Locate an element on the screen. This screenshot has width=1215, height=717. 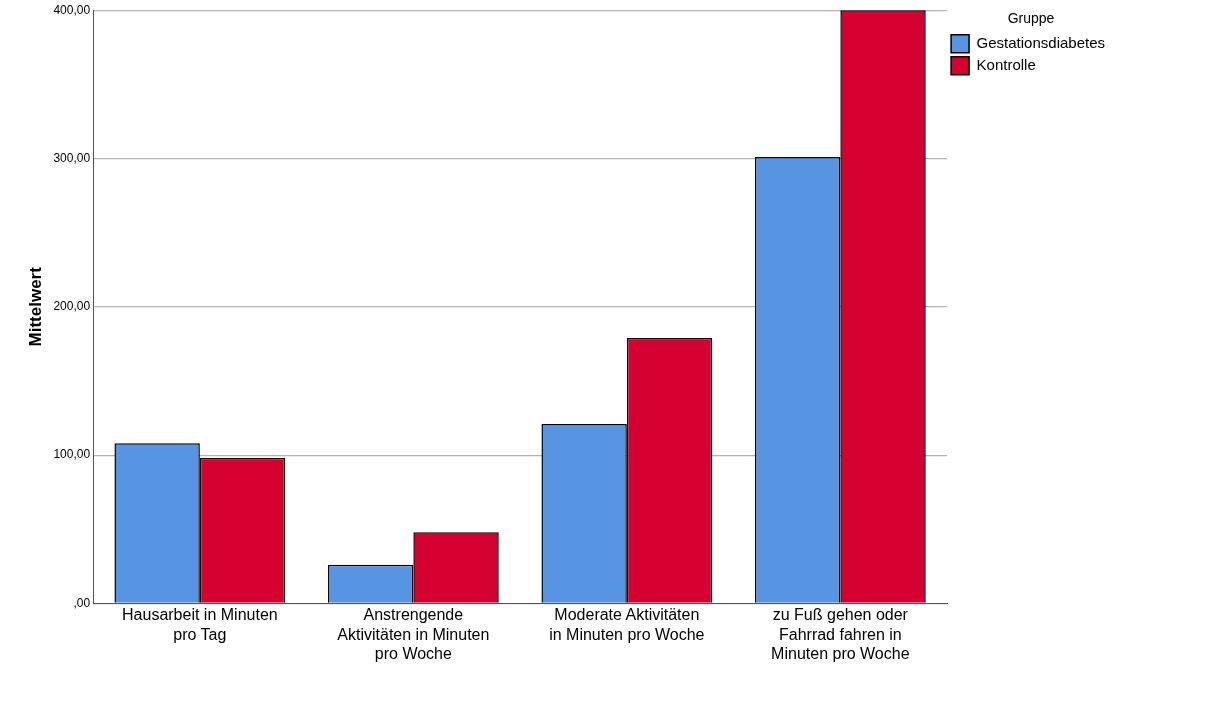
legend-title: Gruppe is located at coordinates (1031, 17).